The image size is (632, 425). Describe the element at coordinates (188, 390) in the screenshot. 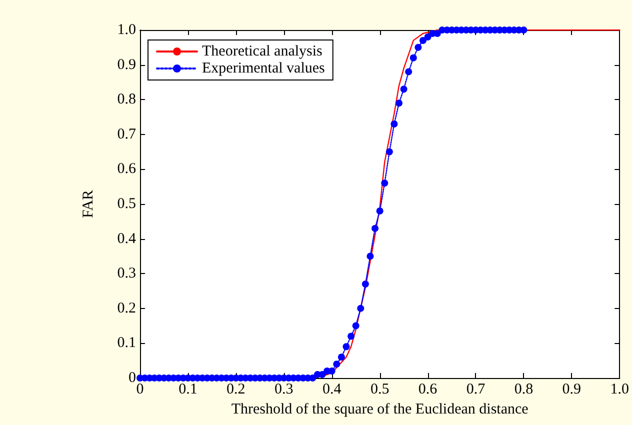

I see `x-tick-label: 0.1` at that location.